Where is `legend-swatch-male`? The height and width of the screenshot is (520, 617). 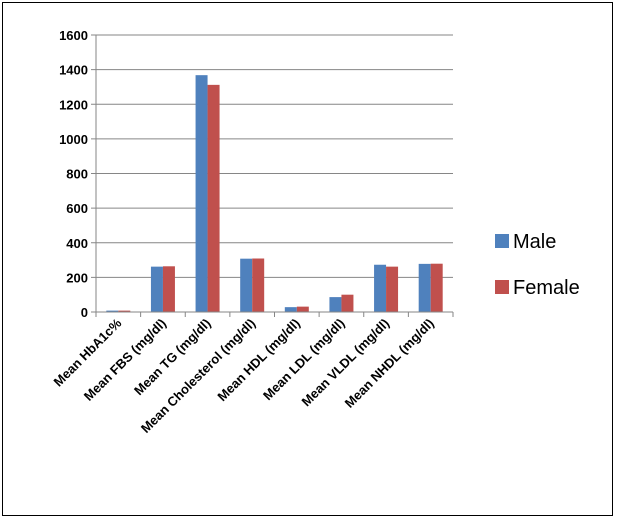 legend-swatch-male is located at coordinates (502, 241).